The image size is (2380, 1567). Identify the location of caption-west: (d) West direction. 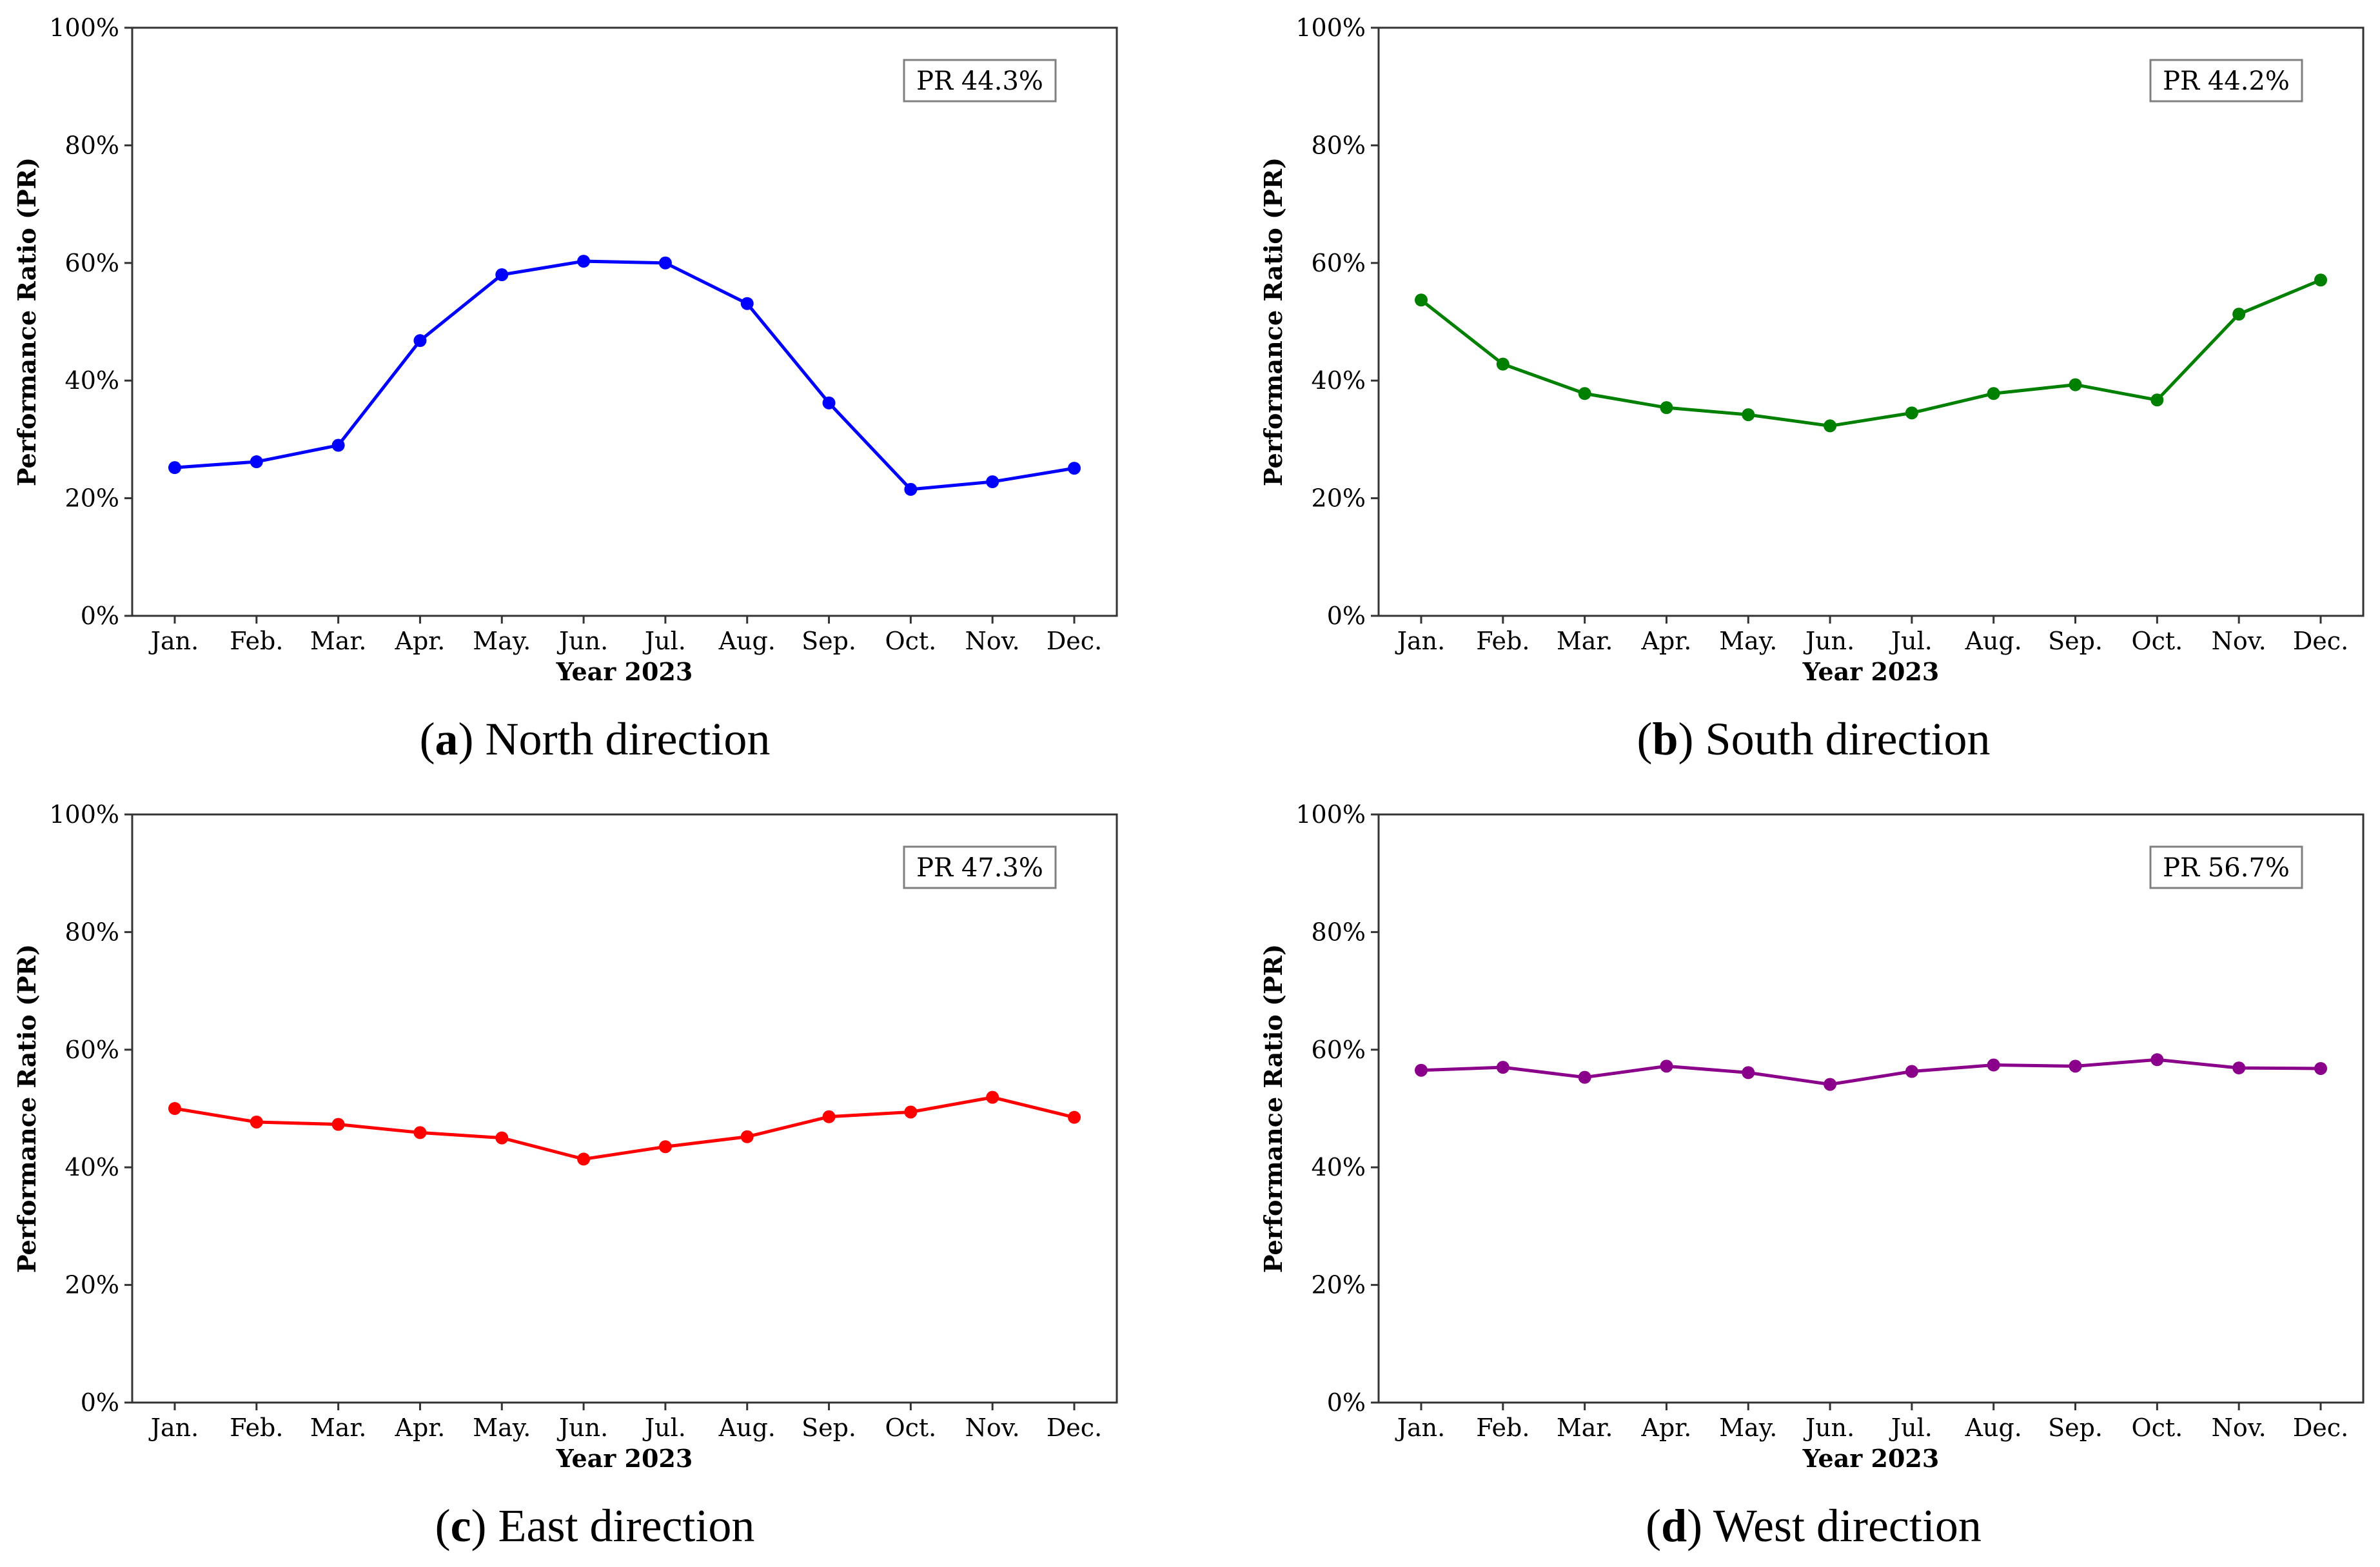
(1814, 1526).